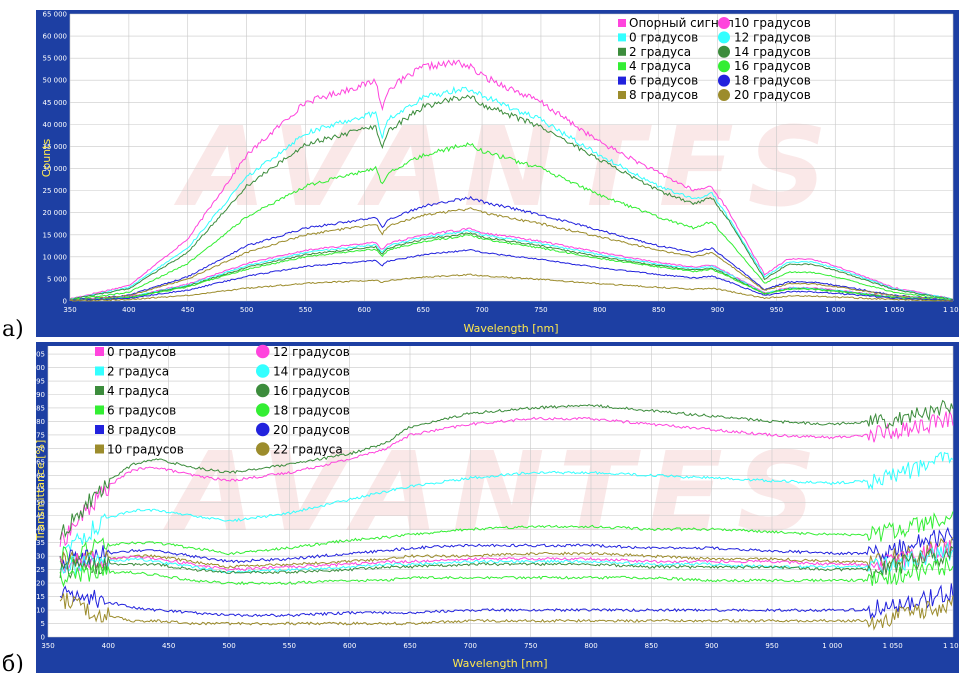 This screenshot has height=673, width=960. I want to click on legend-label: 10 градусов, so click(772, 23).